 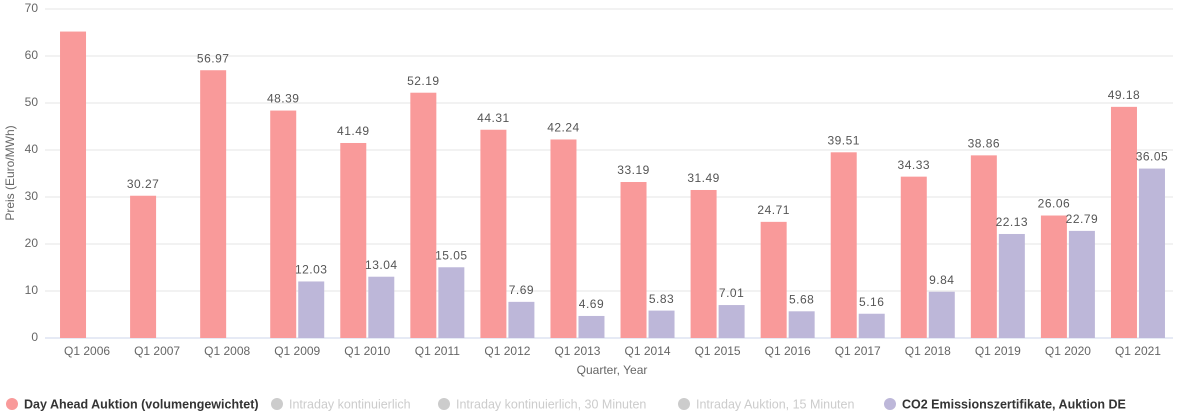 I want to click on data-label: 26.06, so click(x=1054, y=204).